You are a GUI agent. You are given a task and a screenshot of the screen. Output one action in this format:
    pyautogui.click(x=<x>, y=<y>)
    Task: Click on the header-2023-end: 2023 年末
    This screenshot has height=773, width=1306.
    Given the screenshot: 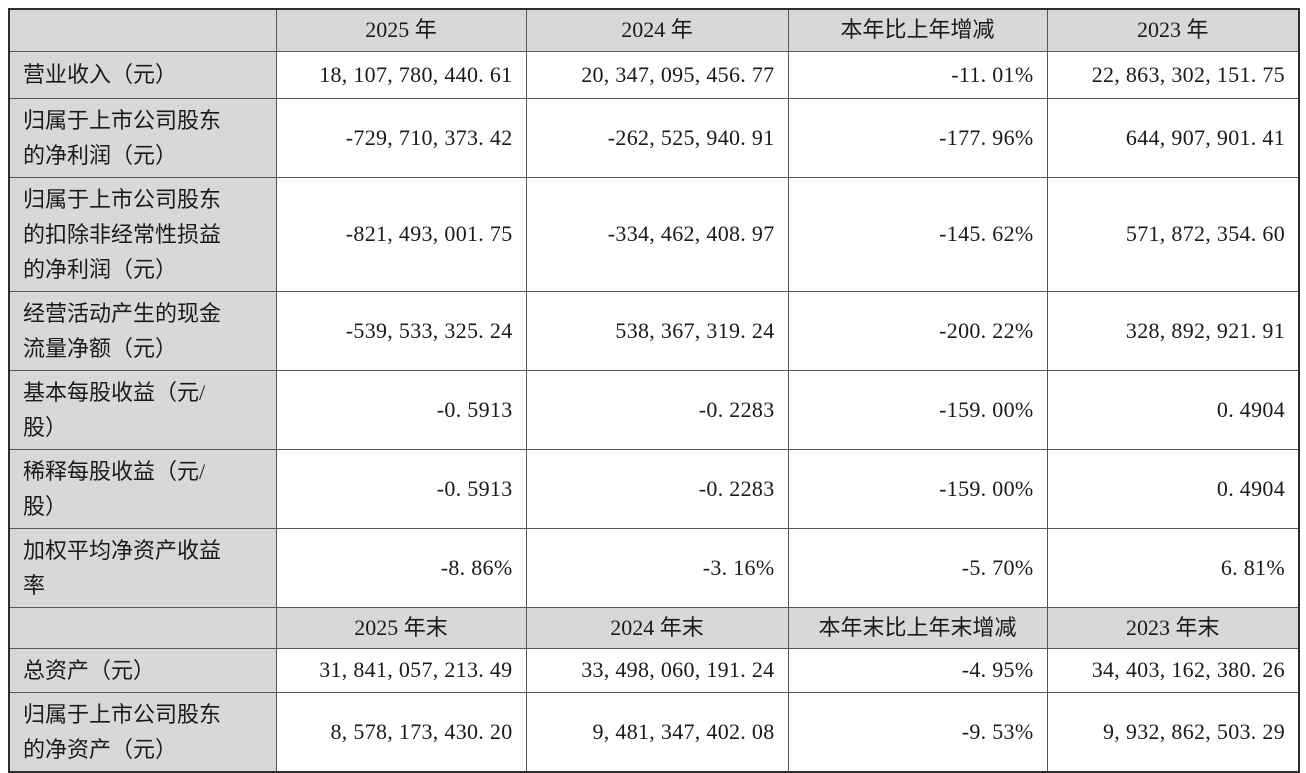 What is the action you would take?
    pyautogui.click(x=1173, y=627)
    